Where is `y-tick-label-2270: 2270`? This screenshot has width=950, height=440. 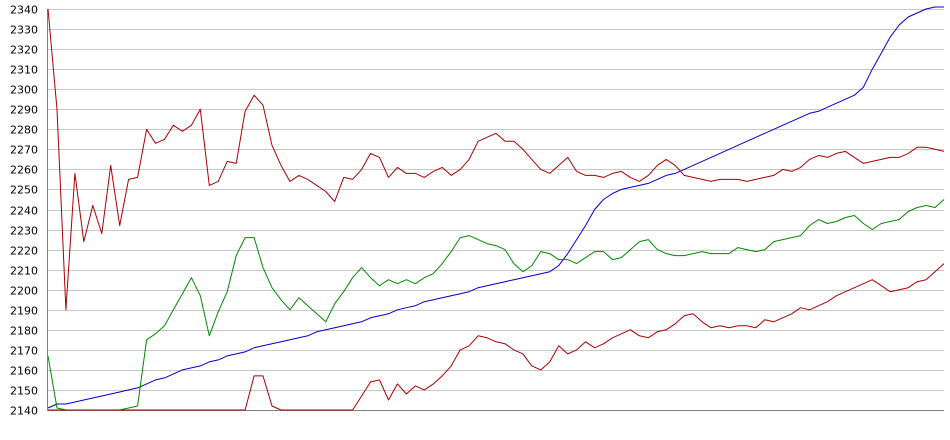
y-tick-label-2270: 2270 is located at coordinates (24, 150).